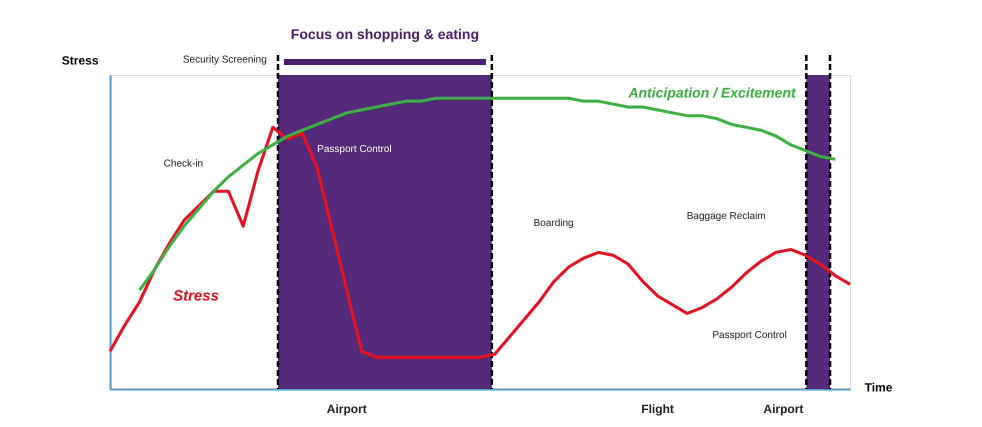  I want to click on text: Flight, so click(657, 409).